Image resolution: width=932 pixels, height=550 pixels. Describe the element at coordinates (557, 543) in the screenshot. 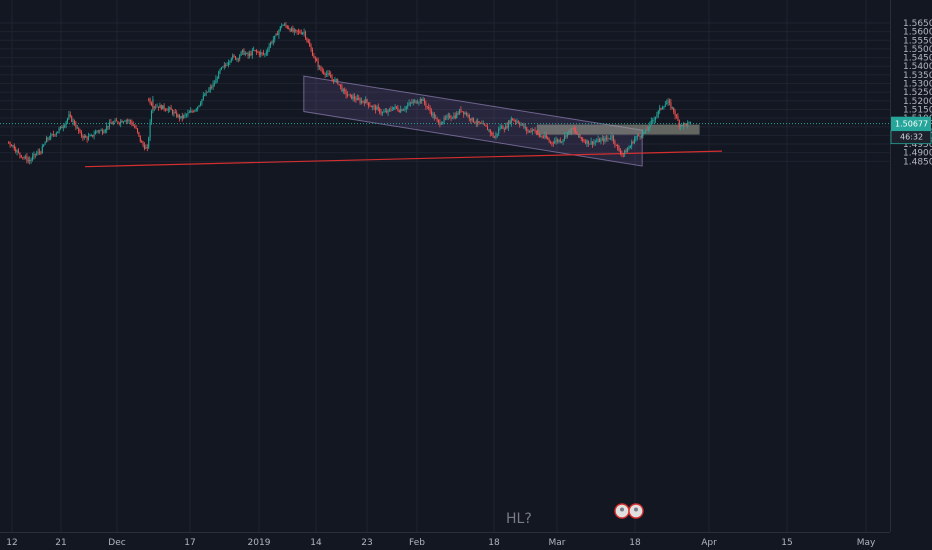

I see `x-tick-label: Mar` at that location.